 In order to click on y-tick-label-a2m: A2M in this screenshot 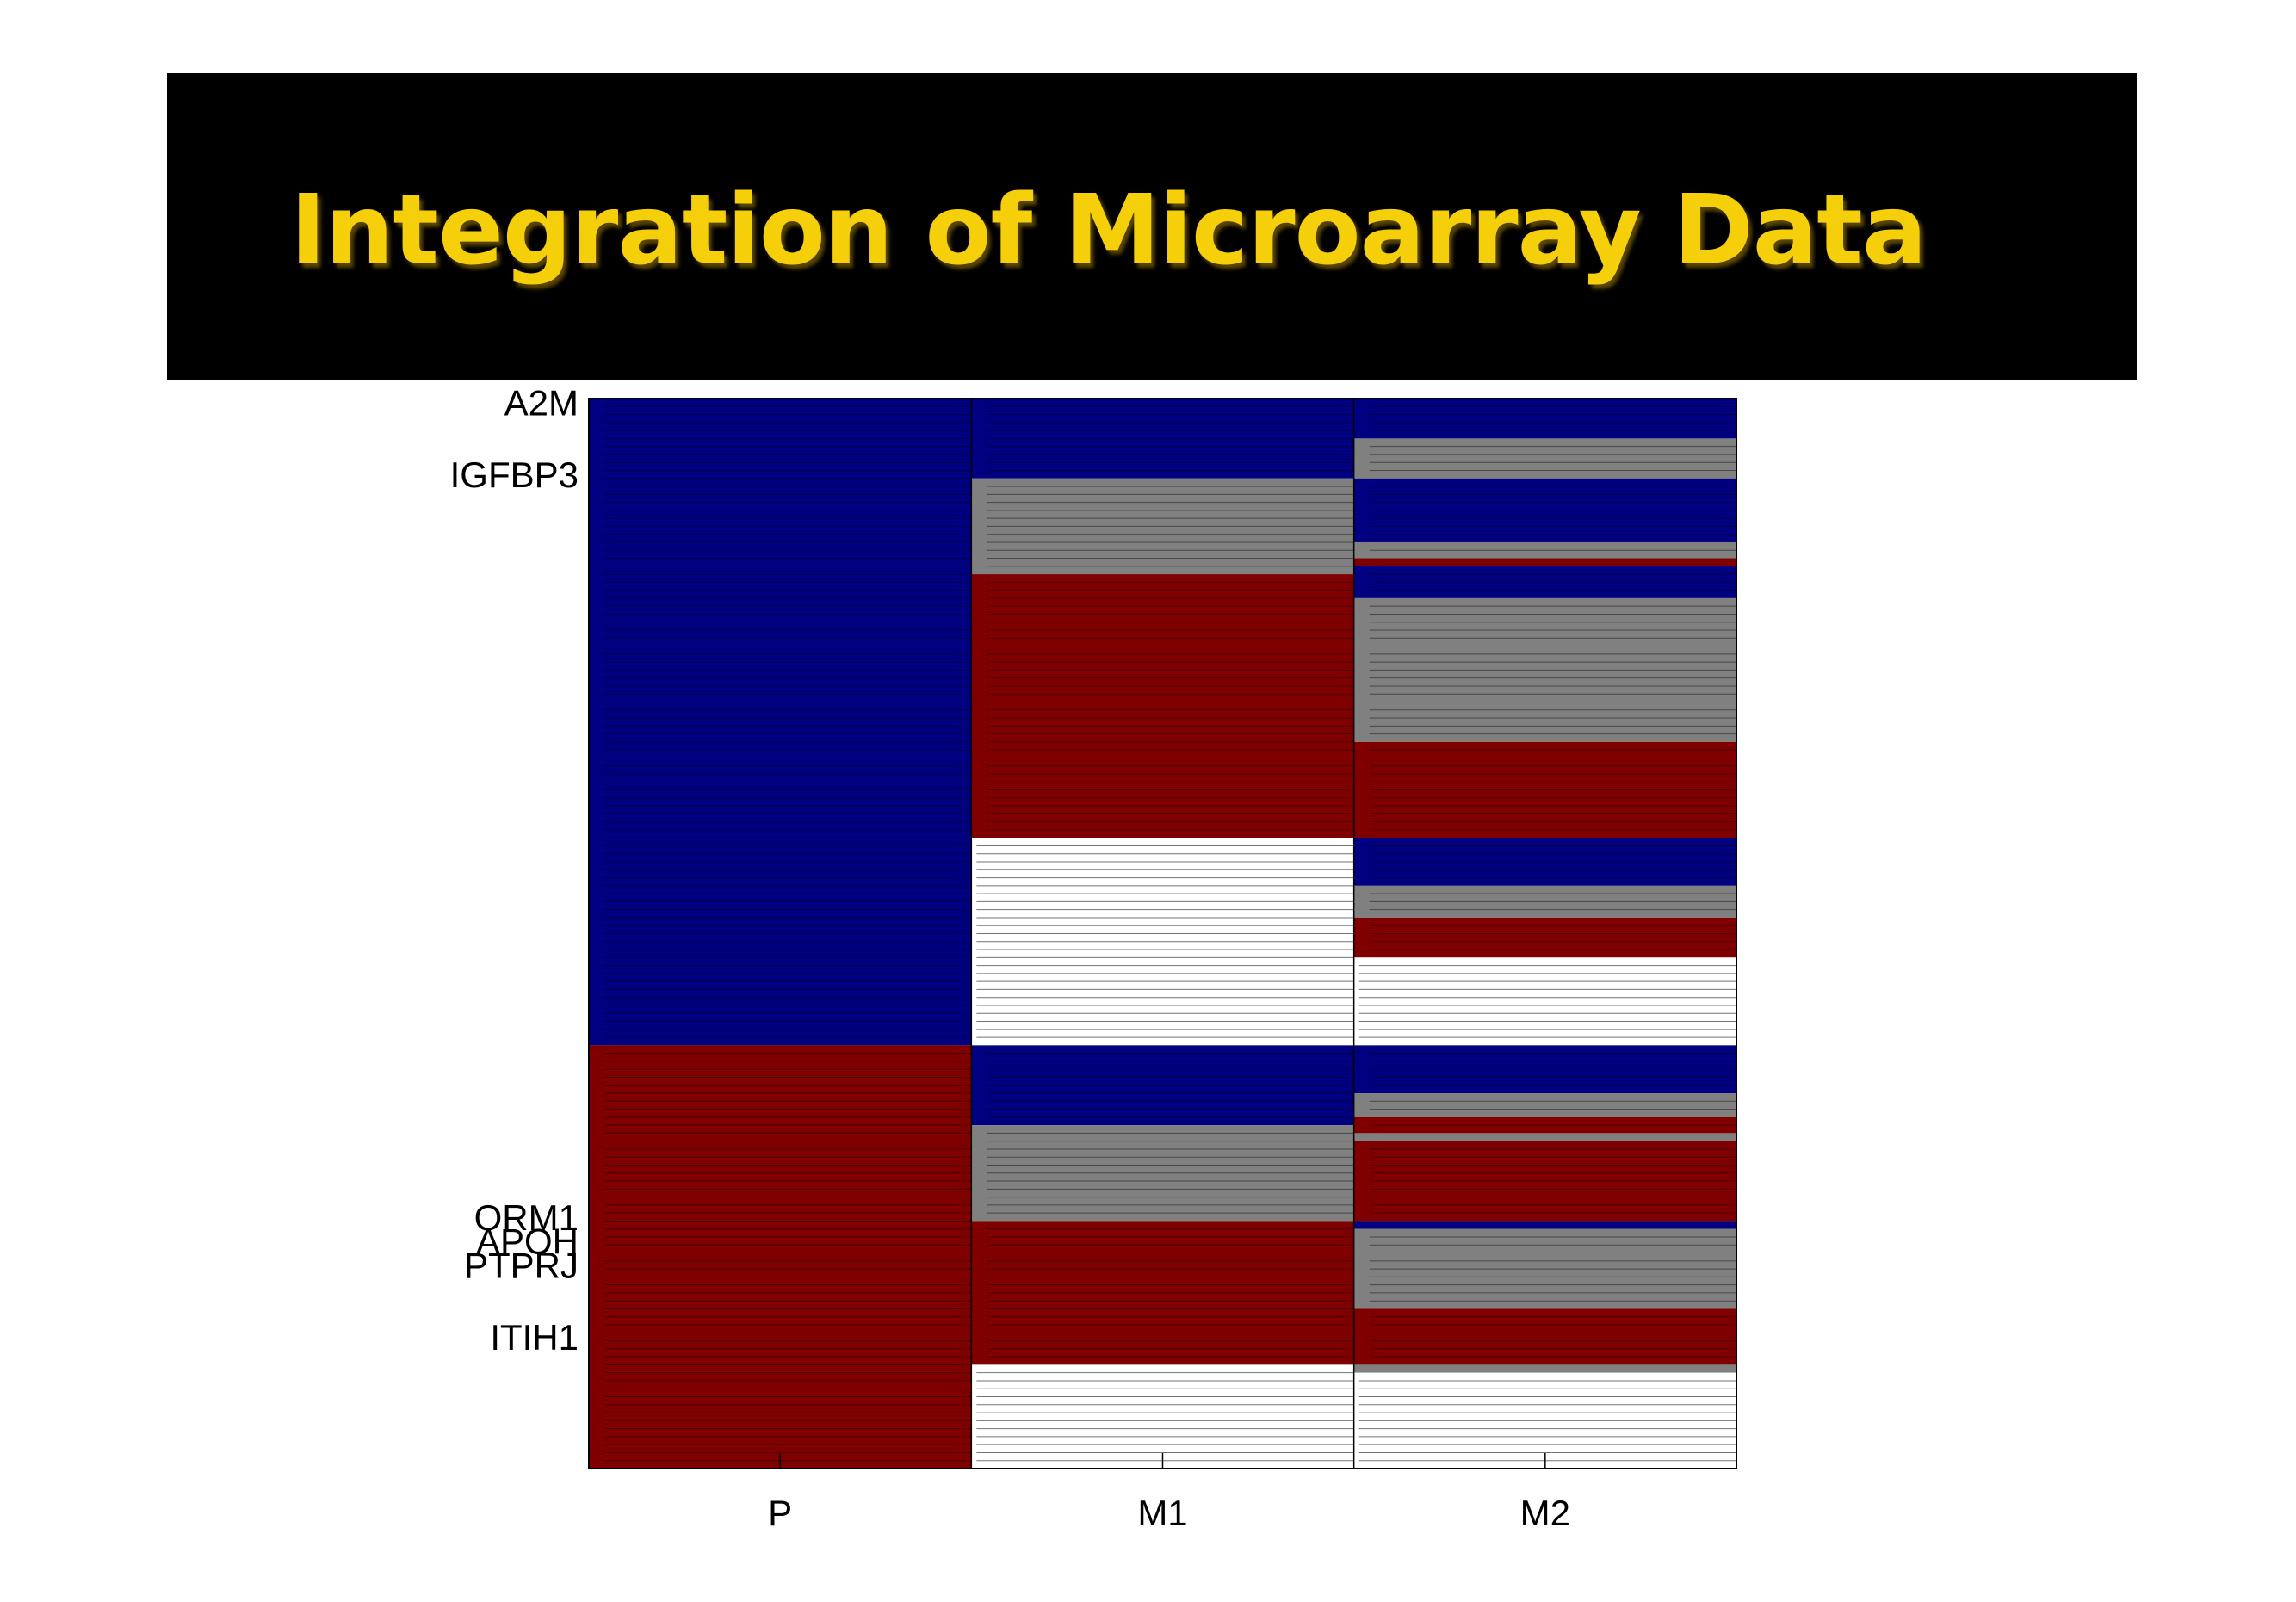, I will do `click(541, 403)`.